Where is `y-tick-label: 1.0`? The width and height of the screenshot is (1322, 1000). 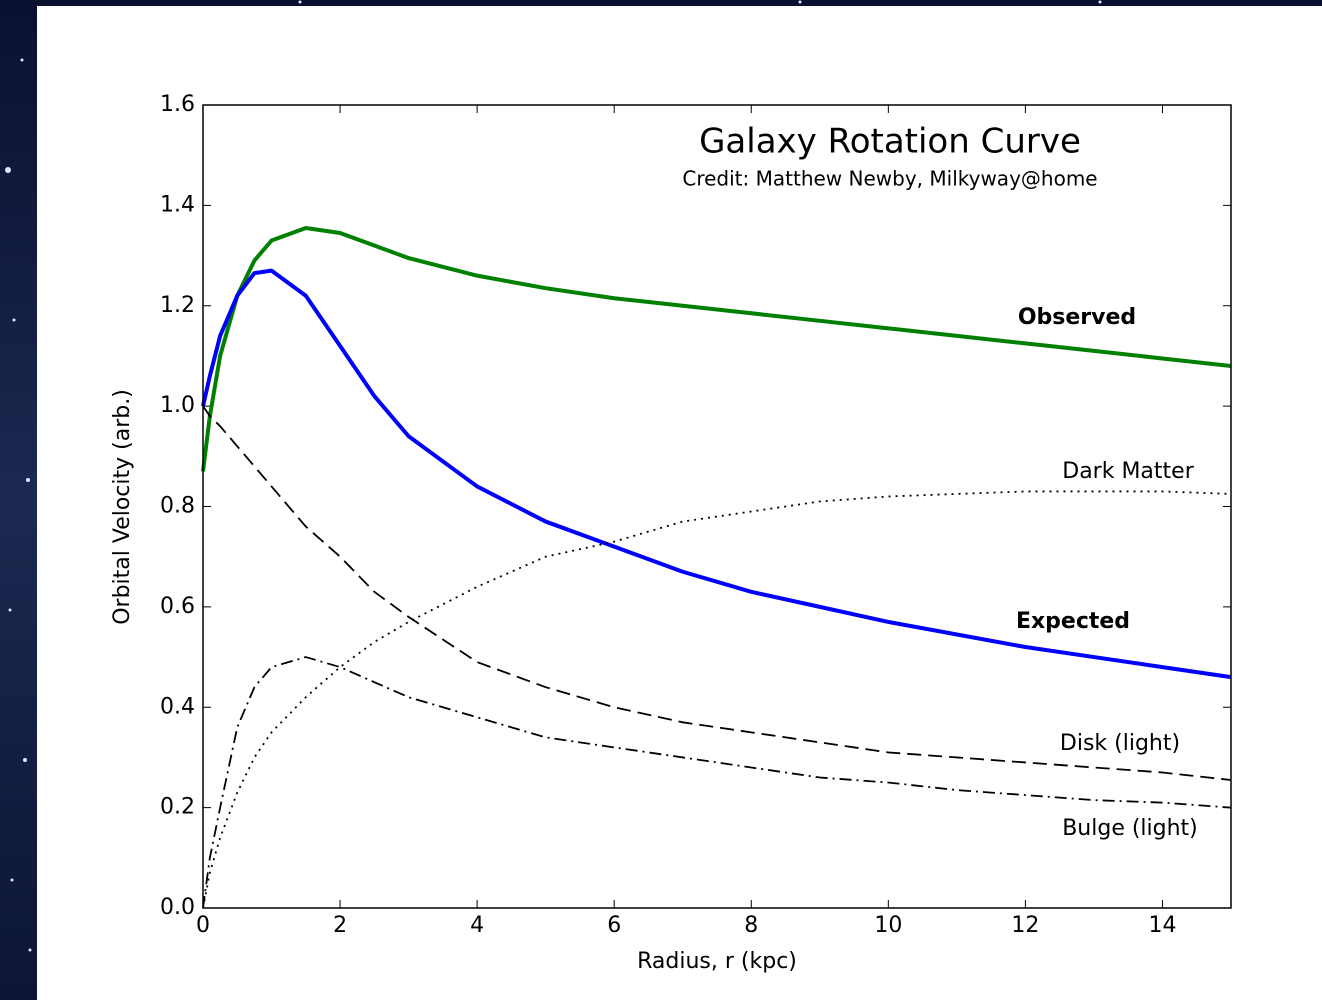
y-tick-label: 1.0 is located at coordinates (177, 405).